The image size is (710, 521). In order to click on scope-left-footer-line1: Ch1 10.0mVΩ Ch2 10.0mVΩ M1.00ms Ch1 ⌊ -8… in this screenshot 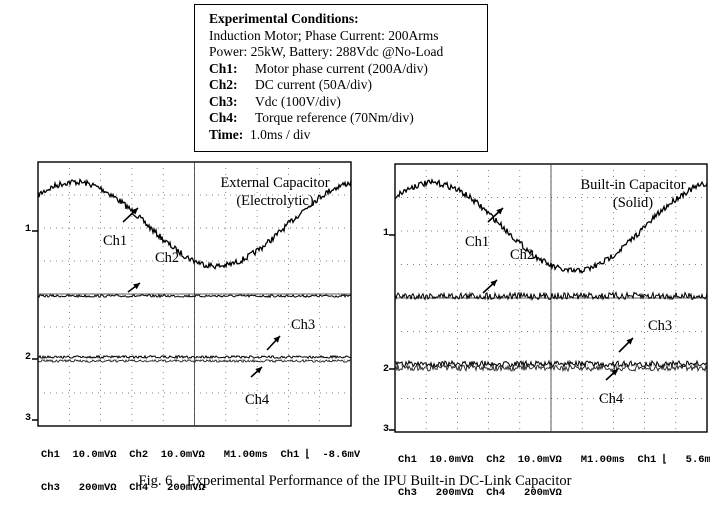, I will do `click(201, 455)`.